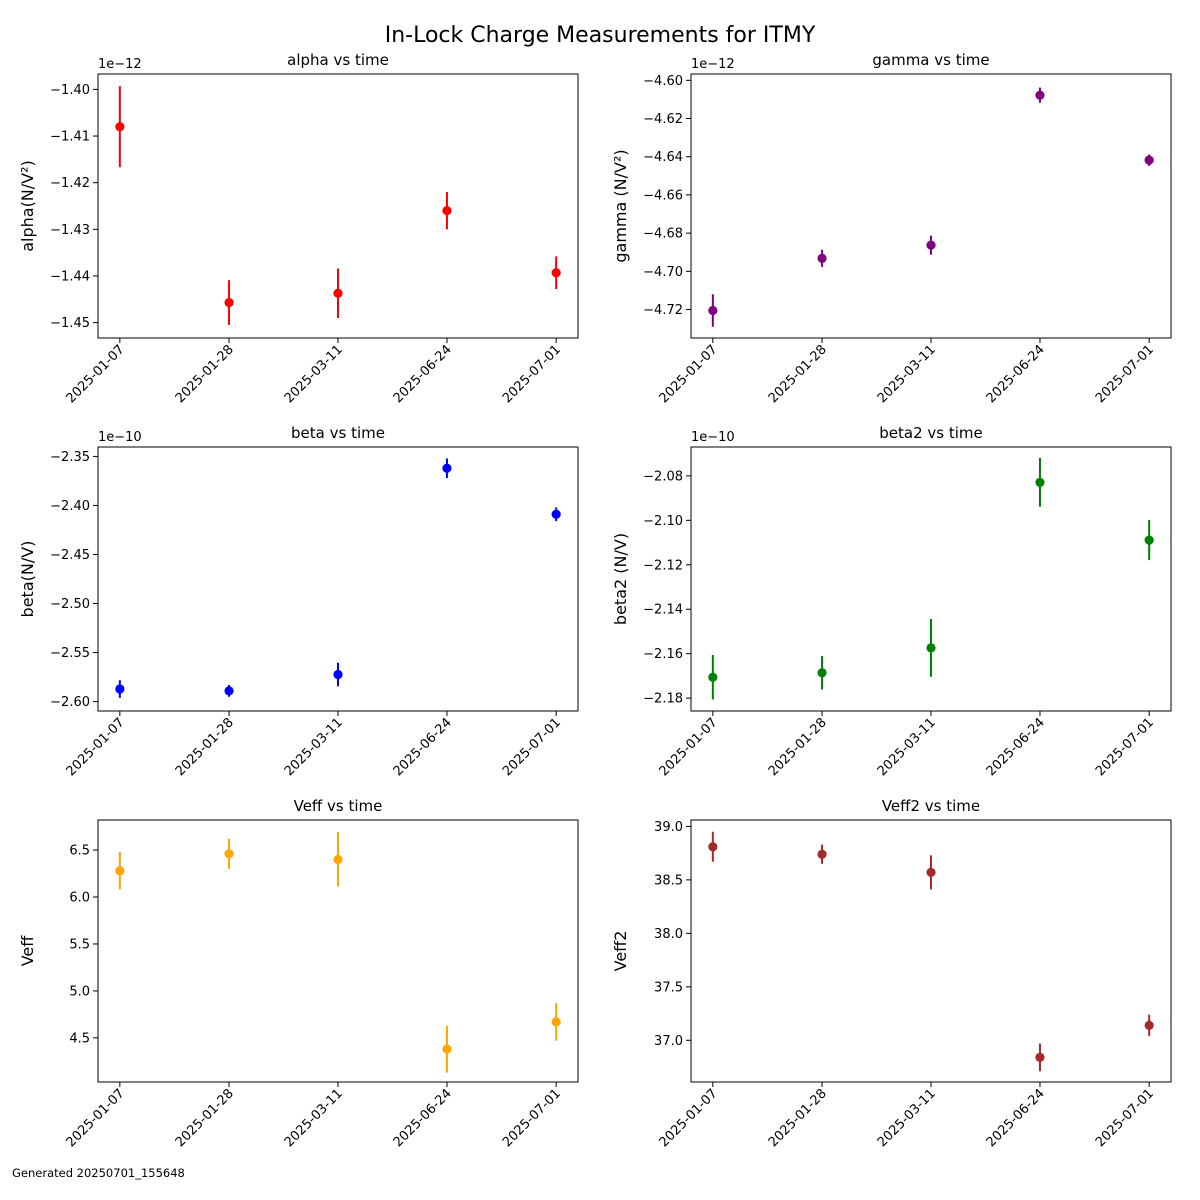 The width and height of the screenshot is (1200, 1200). Describe the element at coordinates (668, 827) in the screenshot. I see `y-tick-label: 39.0` at that location.